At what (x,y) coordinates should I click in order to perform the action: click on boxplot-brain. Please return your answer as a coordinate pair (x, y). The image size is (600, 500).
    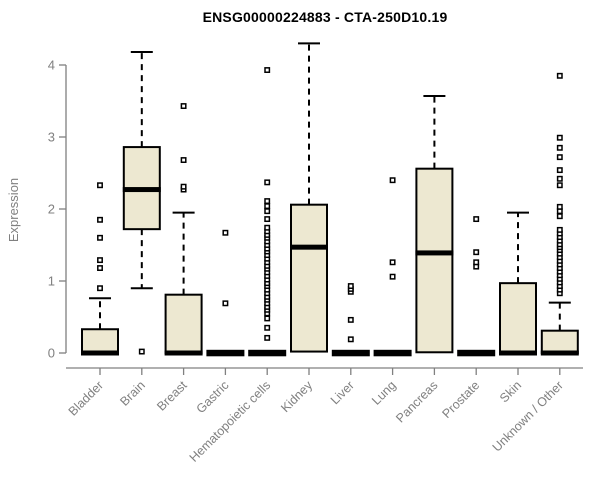
    Looking at the image, I should click on (141, 203).